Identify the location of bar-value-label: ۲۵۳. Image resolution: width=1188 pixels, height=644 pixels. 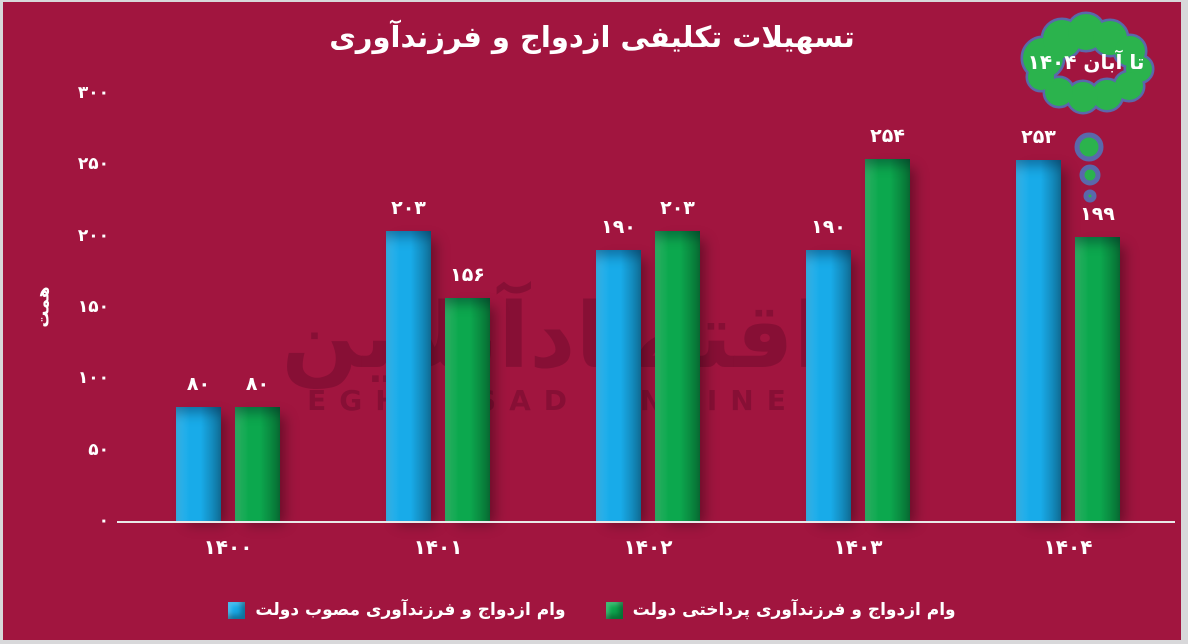
(1038, 137).